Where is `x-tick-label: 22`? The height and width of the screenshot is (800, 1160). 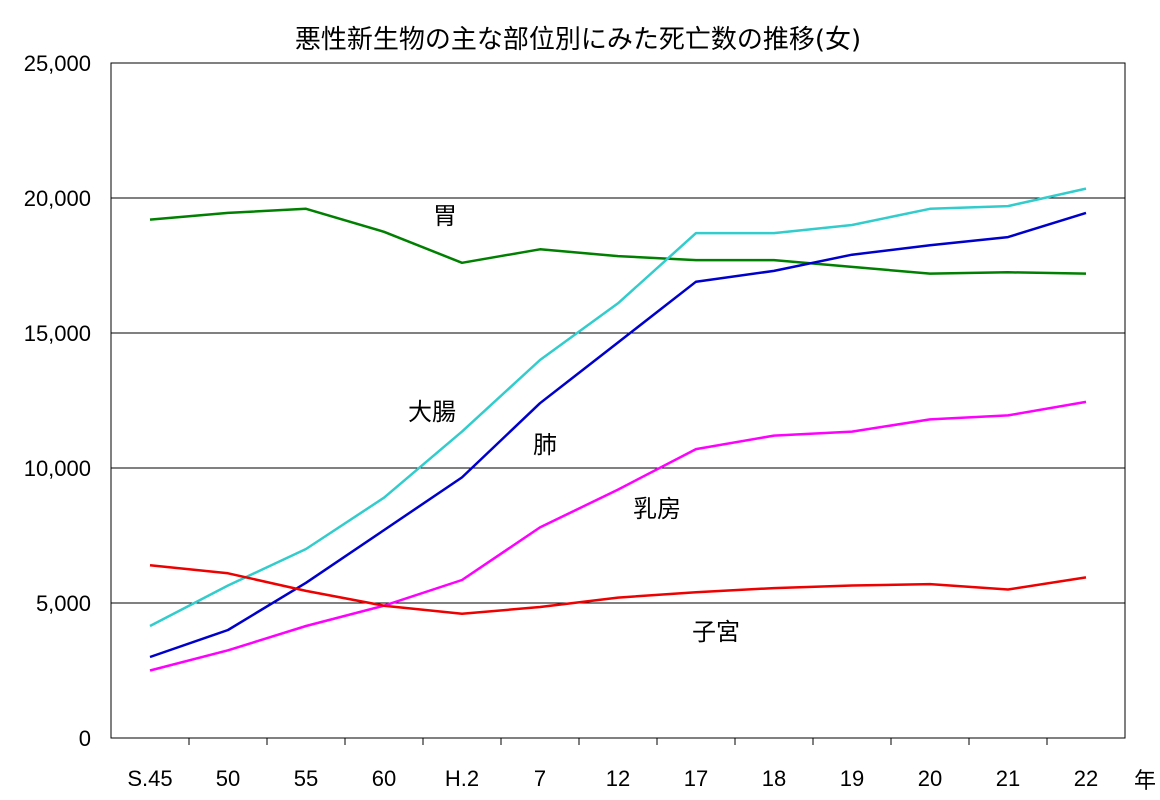
x-tick-label: 22 is located at coordinates (1086, 778).